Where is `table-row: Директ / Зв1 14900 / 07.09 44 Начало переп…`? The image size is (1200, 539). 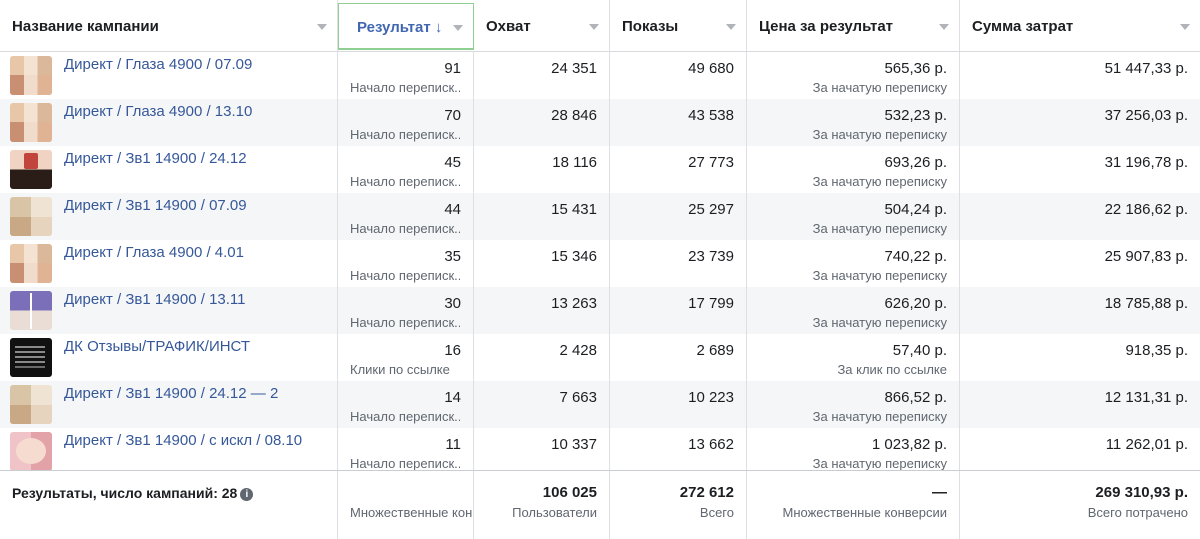 table-row: Директ / Зв1 14900 / 07.09 44 Начало переп… is located at coordinates (600, 216).